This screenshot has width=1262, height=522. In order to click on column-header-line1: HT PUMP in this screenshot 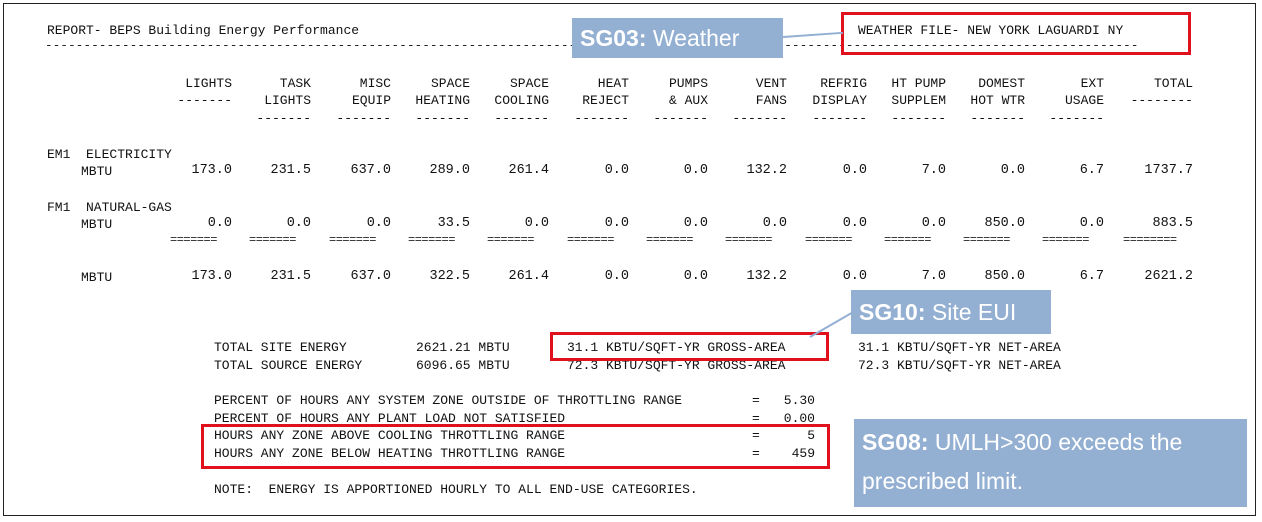, I will do `click(918, 83)`.